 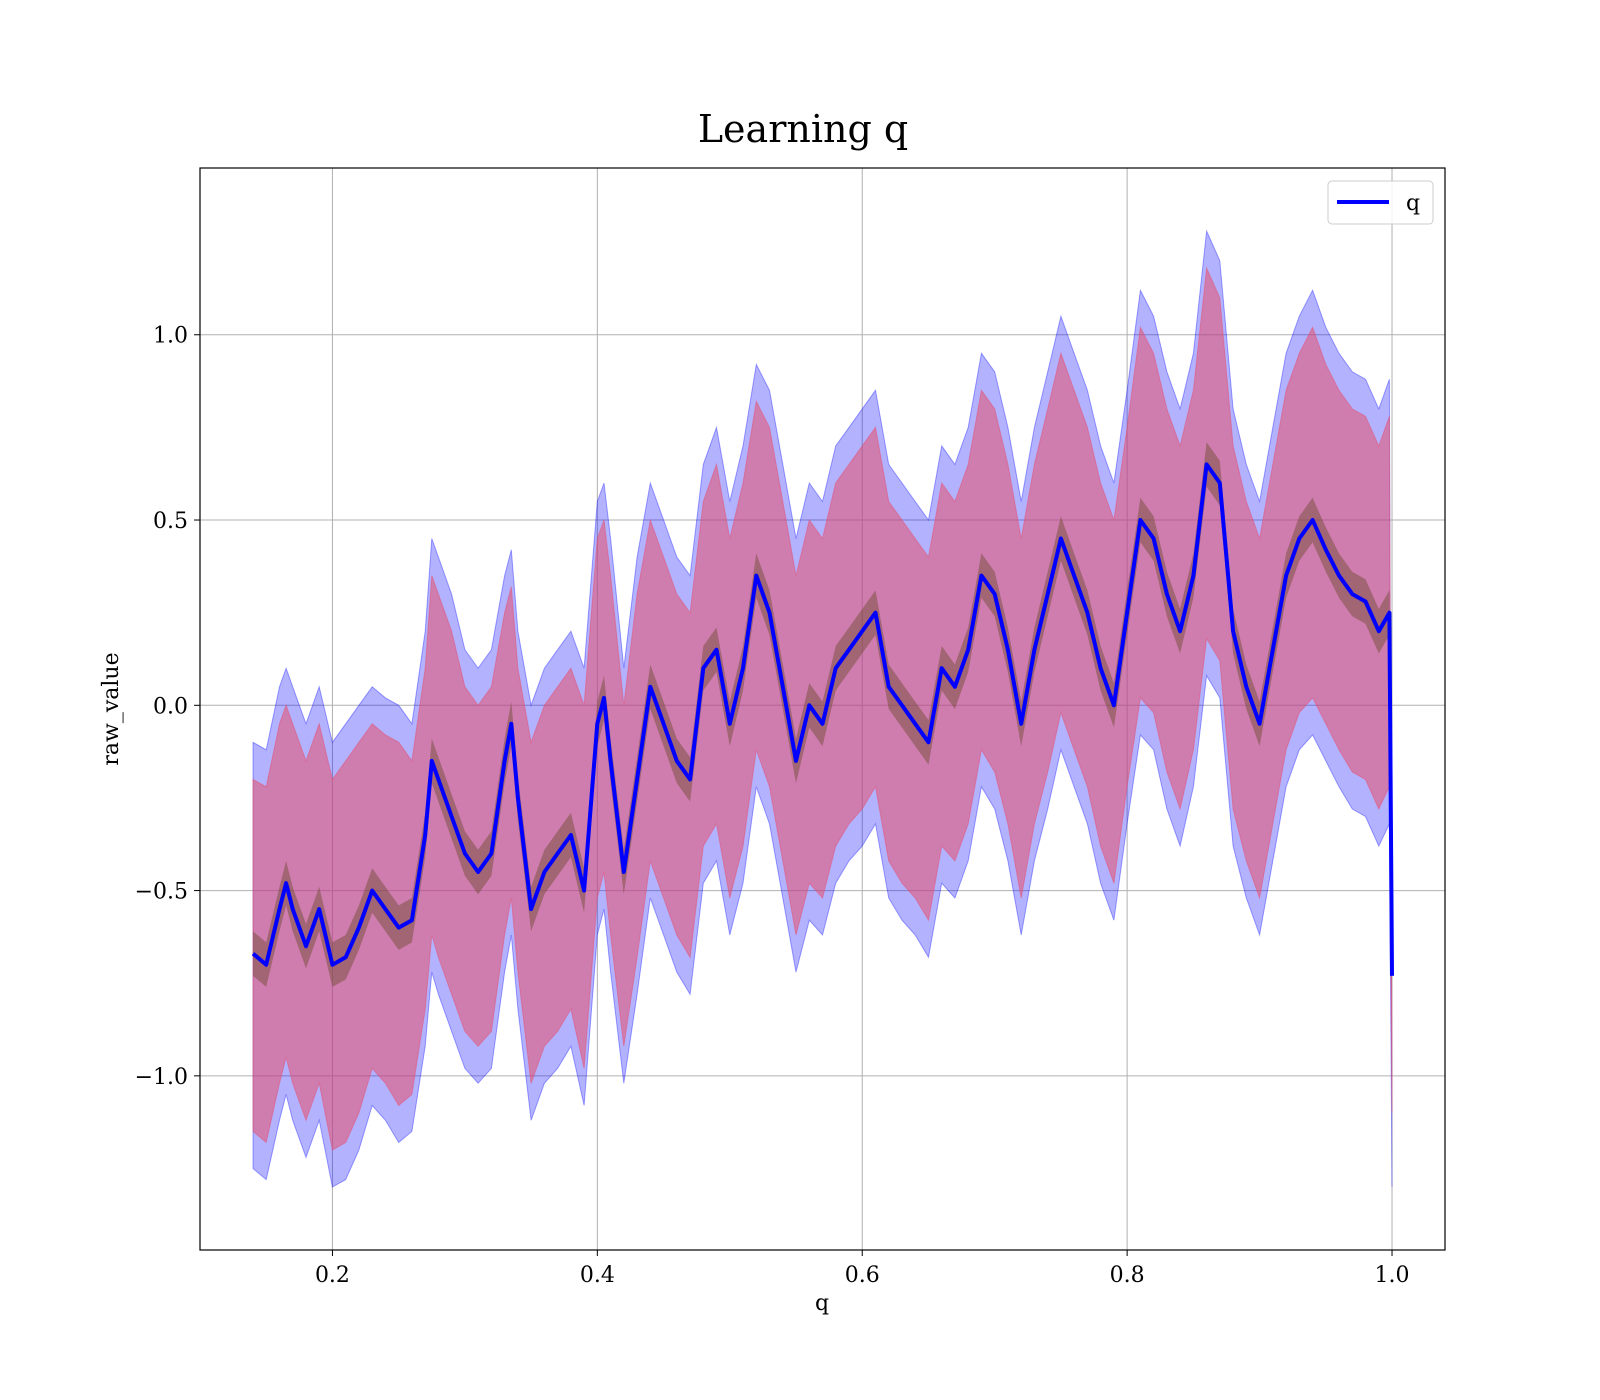 I want to click on x-tick-label: 0.8, so click(x=1127, y=1275).